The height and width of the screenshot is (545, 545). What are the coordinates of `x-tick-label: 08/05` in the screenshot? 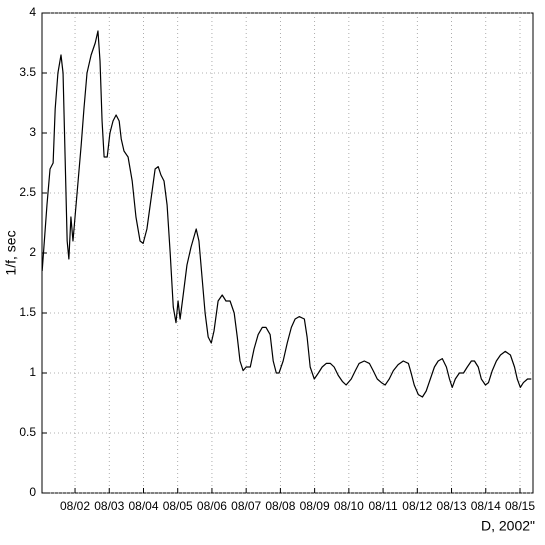 It's located at (178, 506).